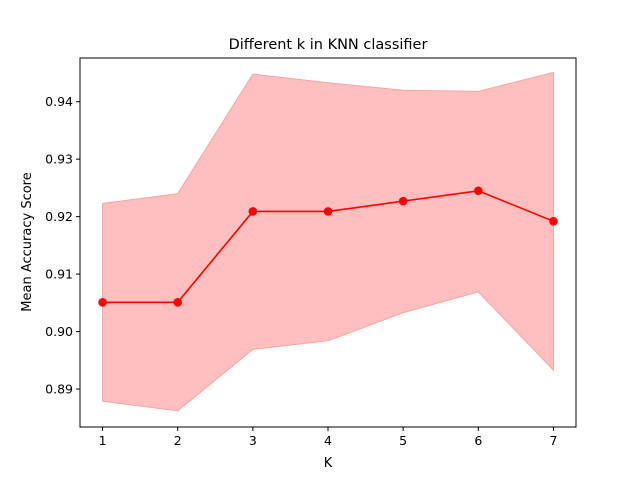 The width and height of the screenshot is (640, 480). I want to click on y-tick-label: 0.94, so click(59, 101).